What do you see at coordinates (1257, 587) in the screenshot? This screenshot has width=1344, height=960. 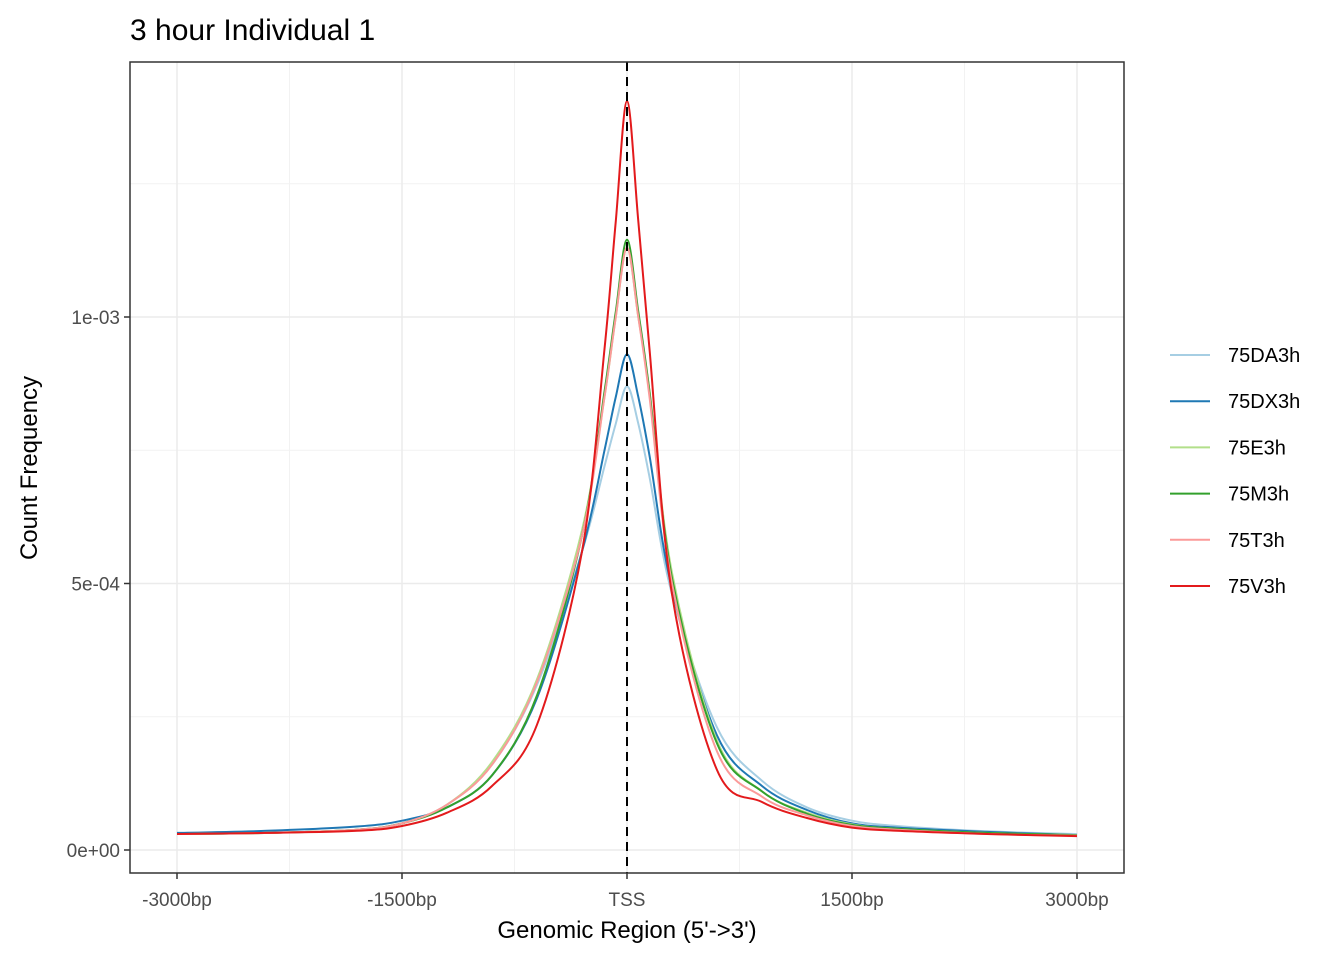 I see `legend-label: 75V3h` at bounding box center [1257, 587].